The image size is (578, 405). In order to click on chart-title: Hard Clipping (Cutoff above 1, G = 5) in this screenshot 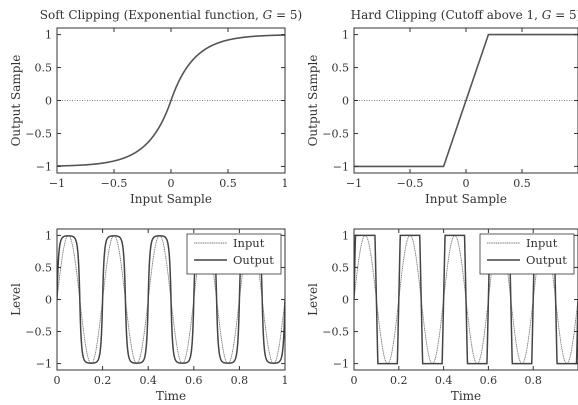, I will do `click(464, 15)`.